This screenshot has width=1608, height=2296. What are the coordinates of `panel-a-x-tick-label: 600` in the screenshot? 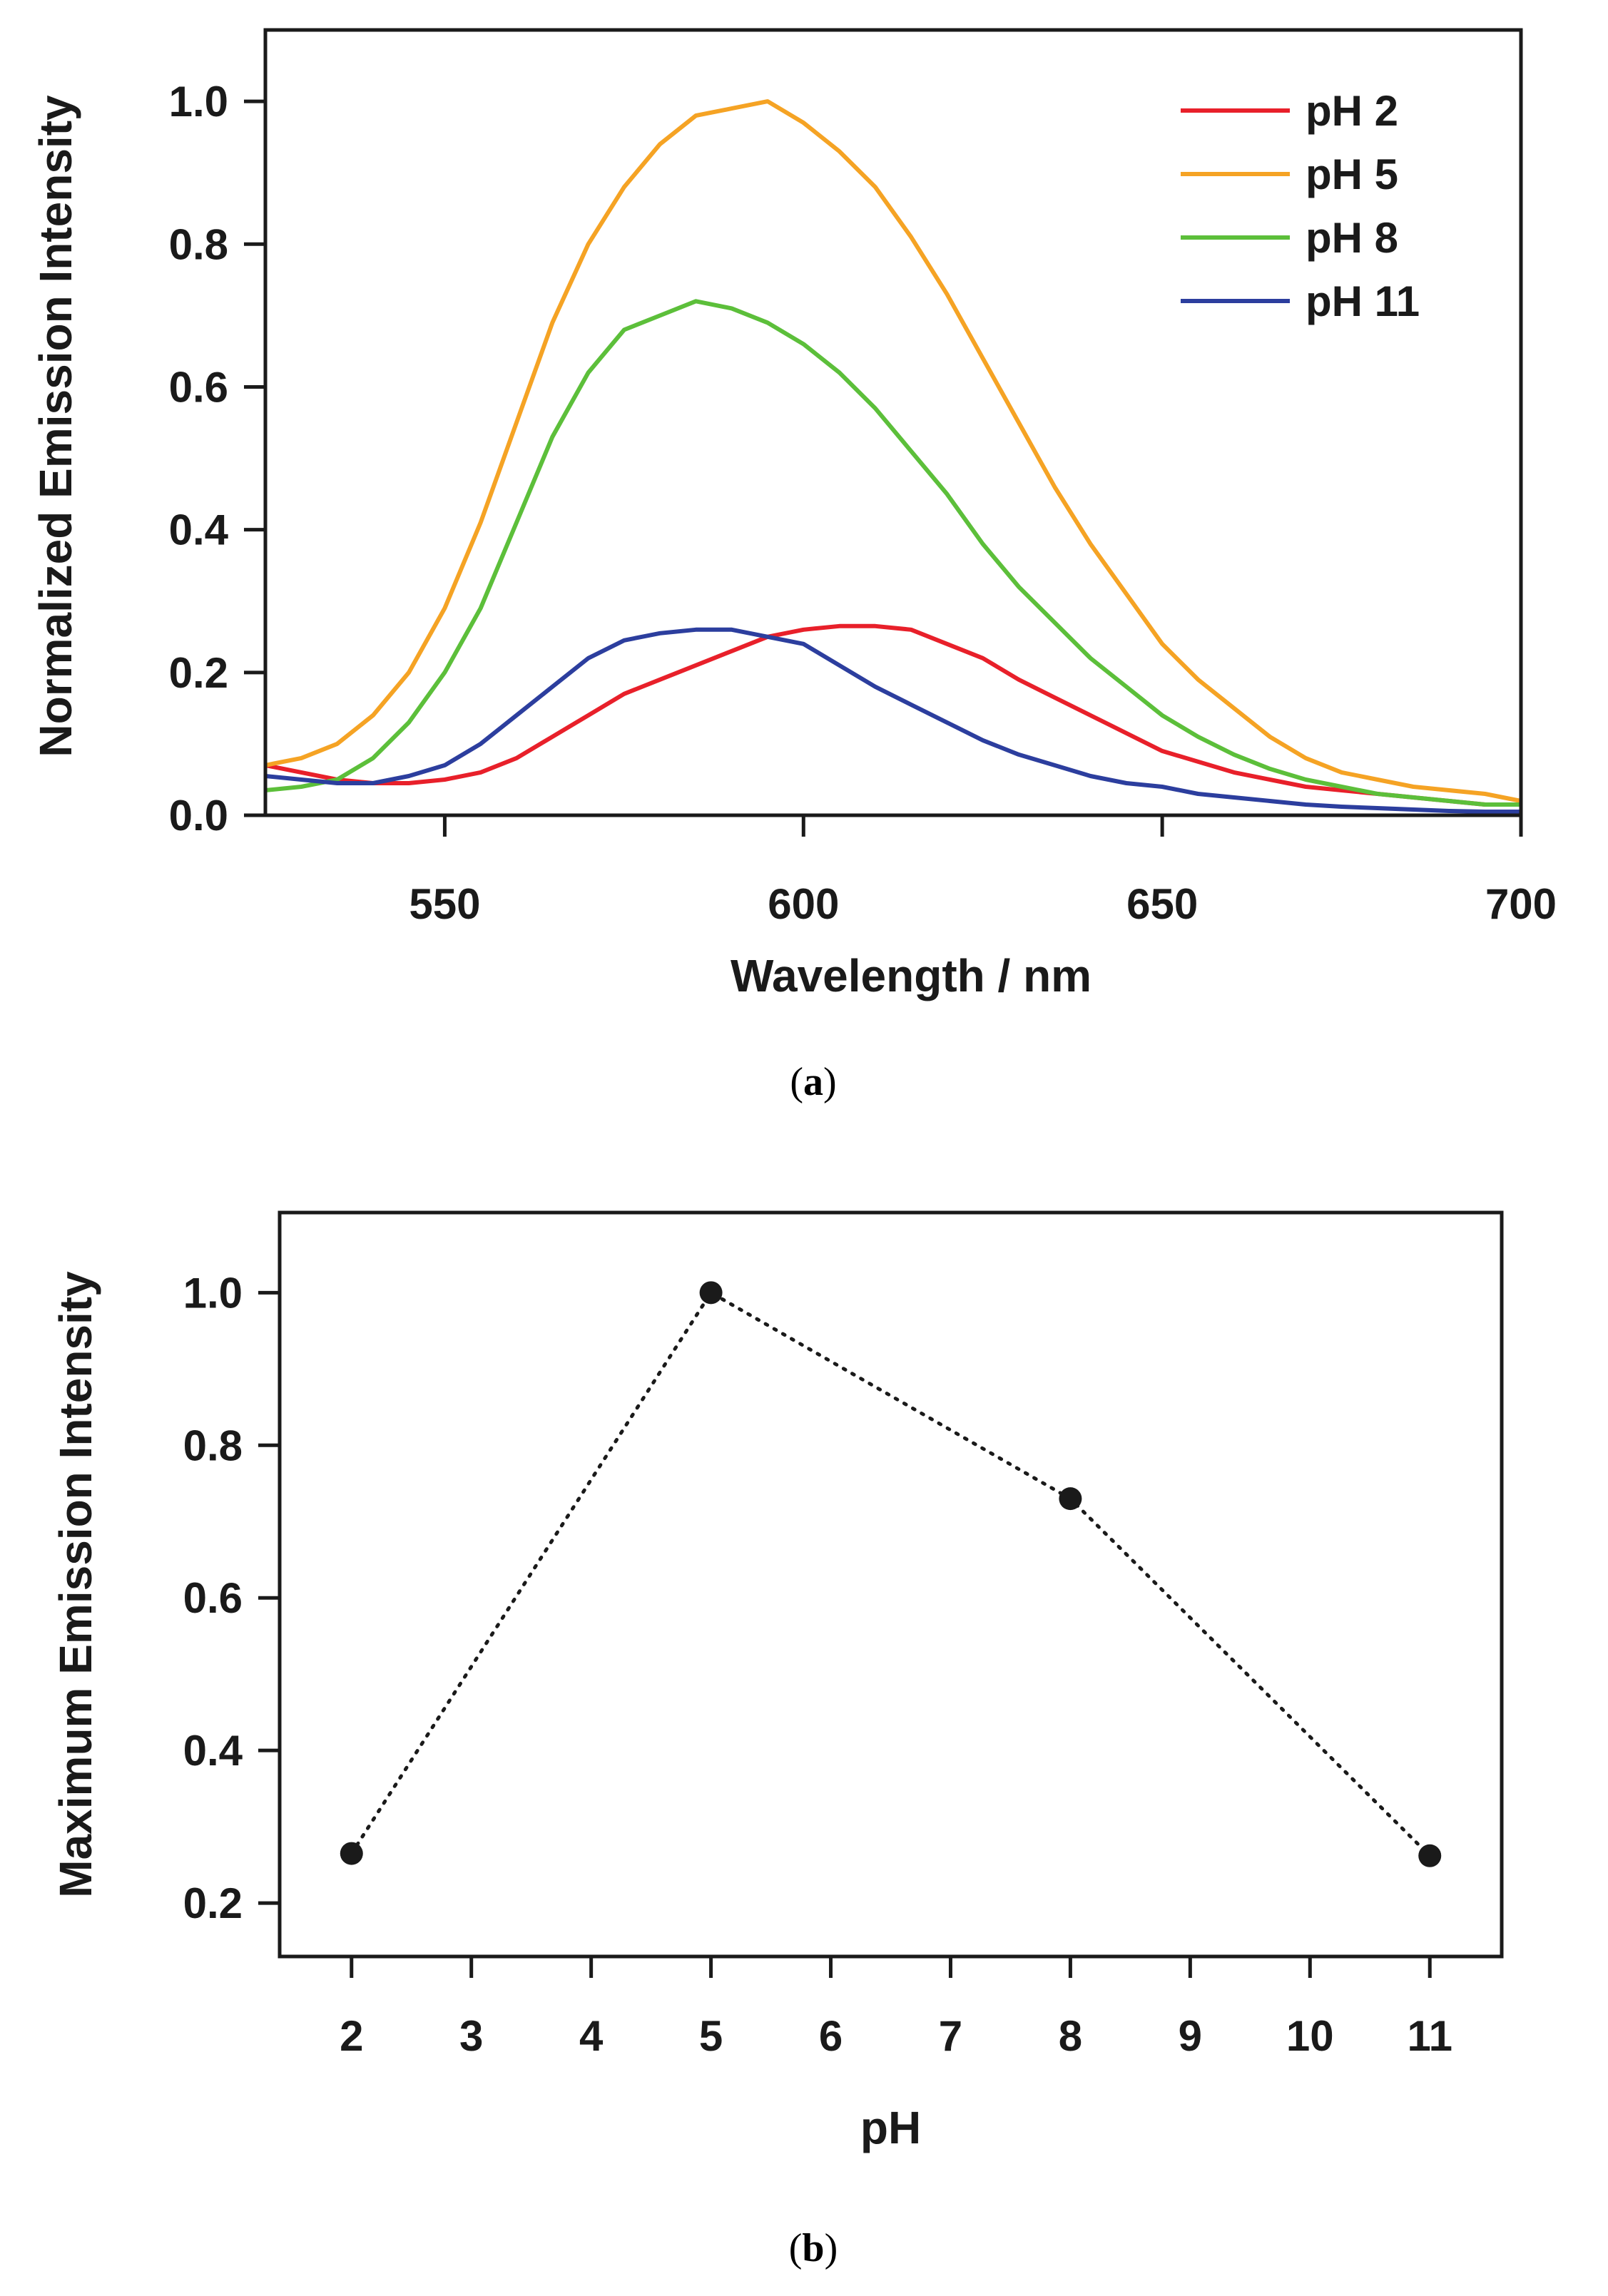 It's located at (803, 904).